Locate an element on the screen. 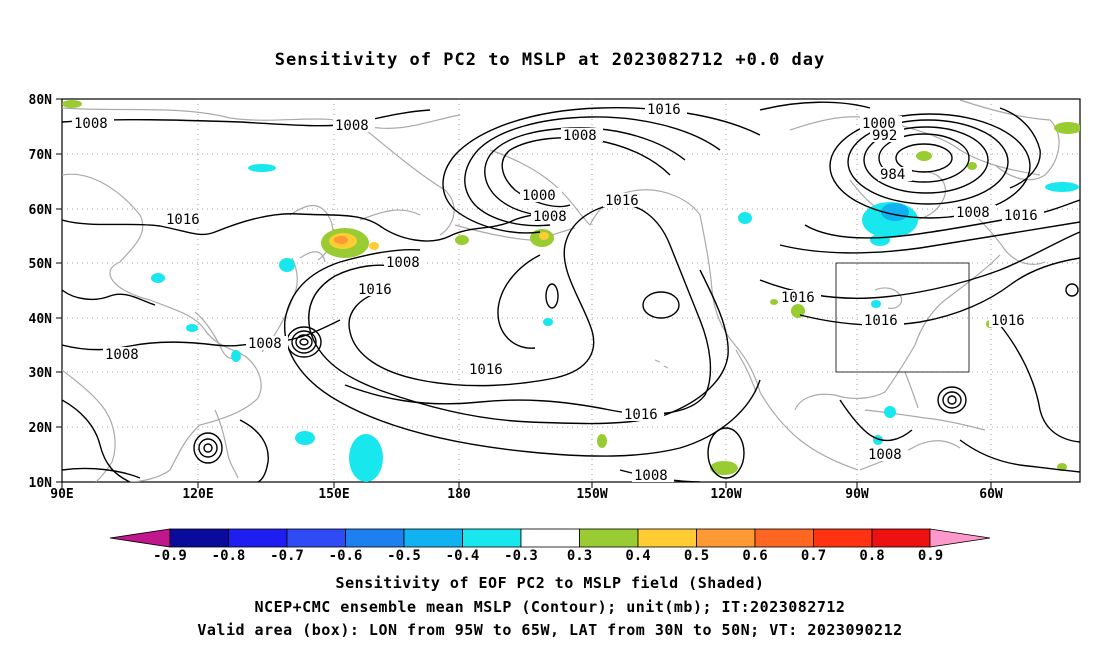 Image resolution: width=1100 pixels, height=650 pixels. colorbar-label: -0.5 is located at coordinates (404, 556).